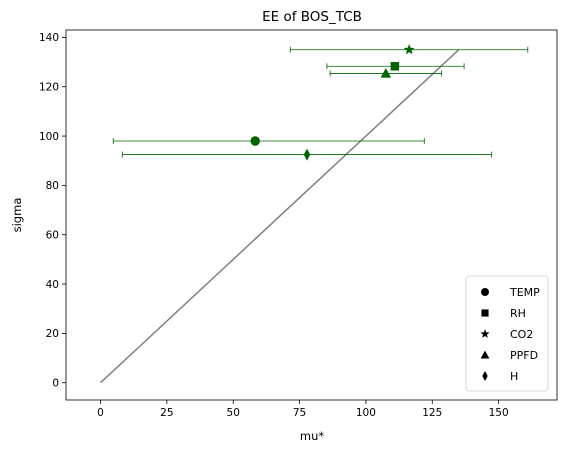 This screenshot has height=453, width=571. What do you see at coordinates (514, 376) in the screenshot?
I see `legend-label-h: H` at bounding box center [514, 376].